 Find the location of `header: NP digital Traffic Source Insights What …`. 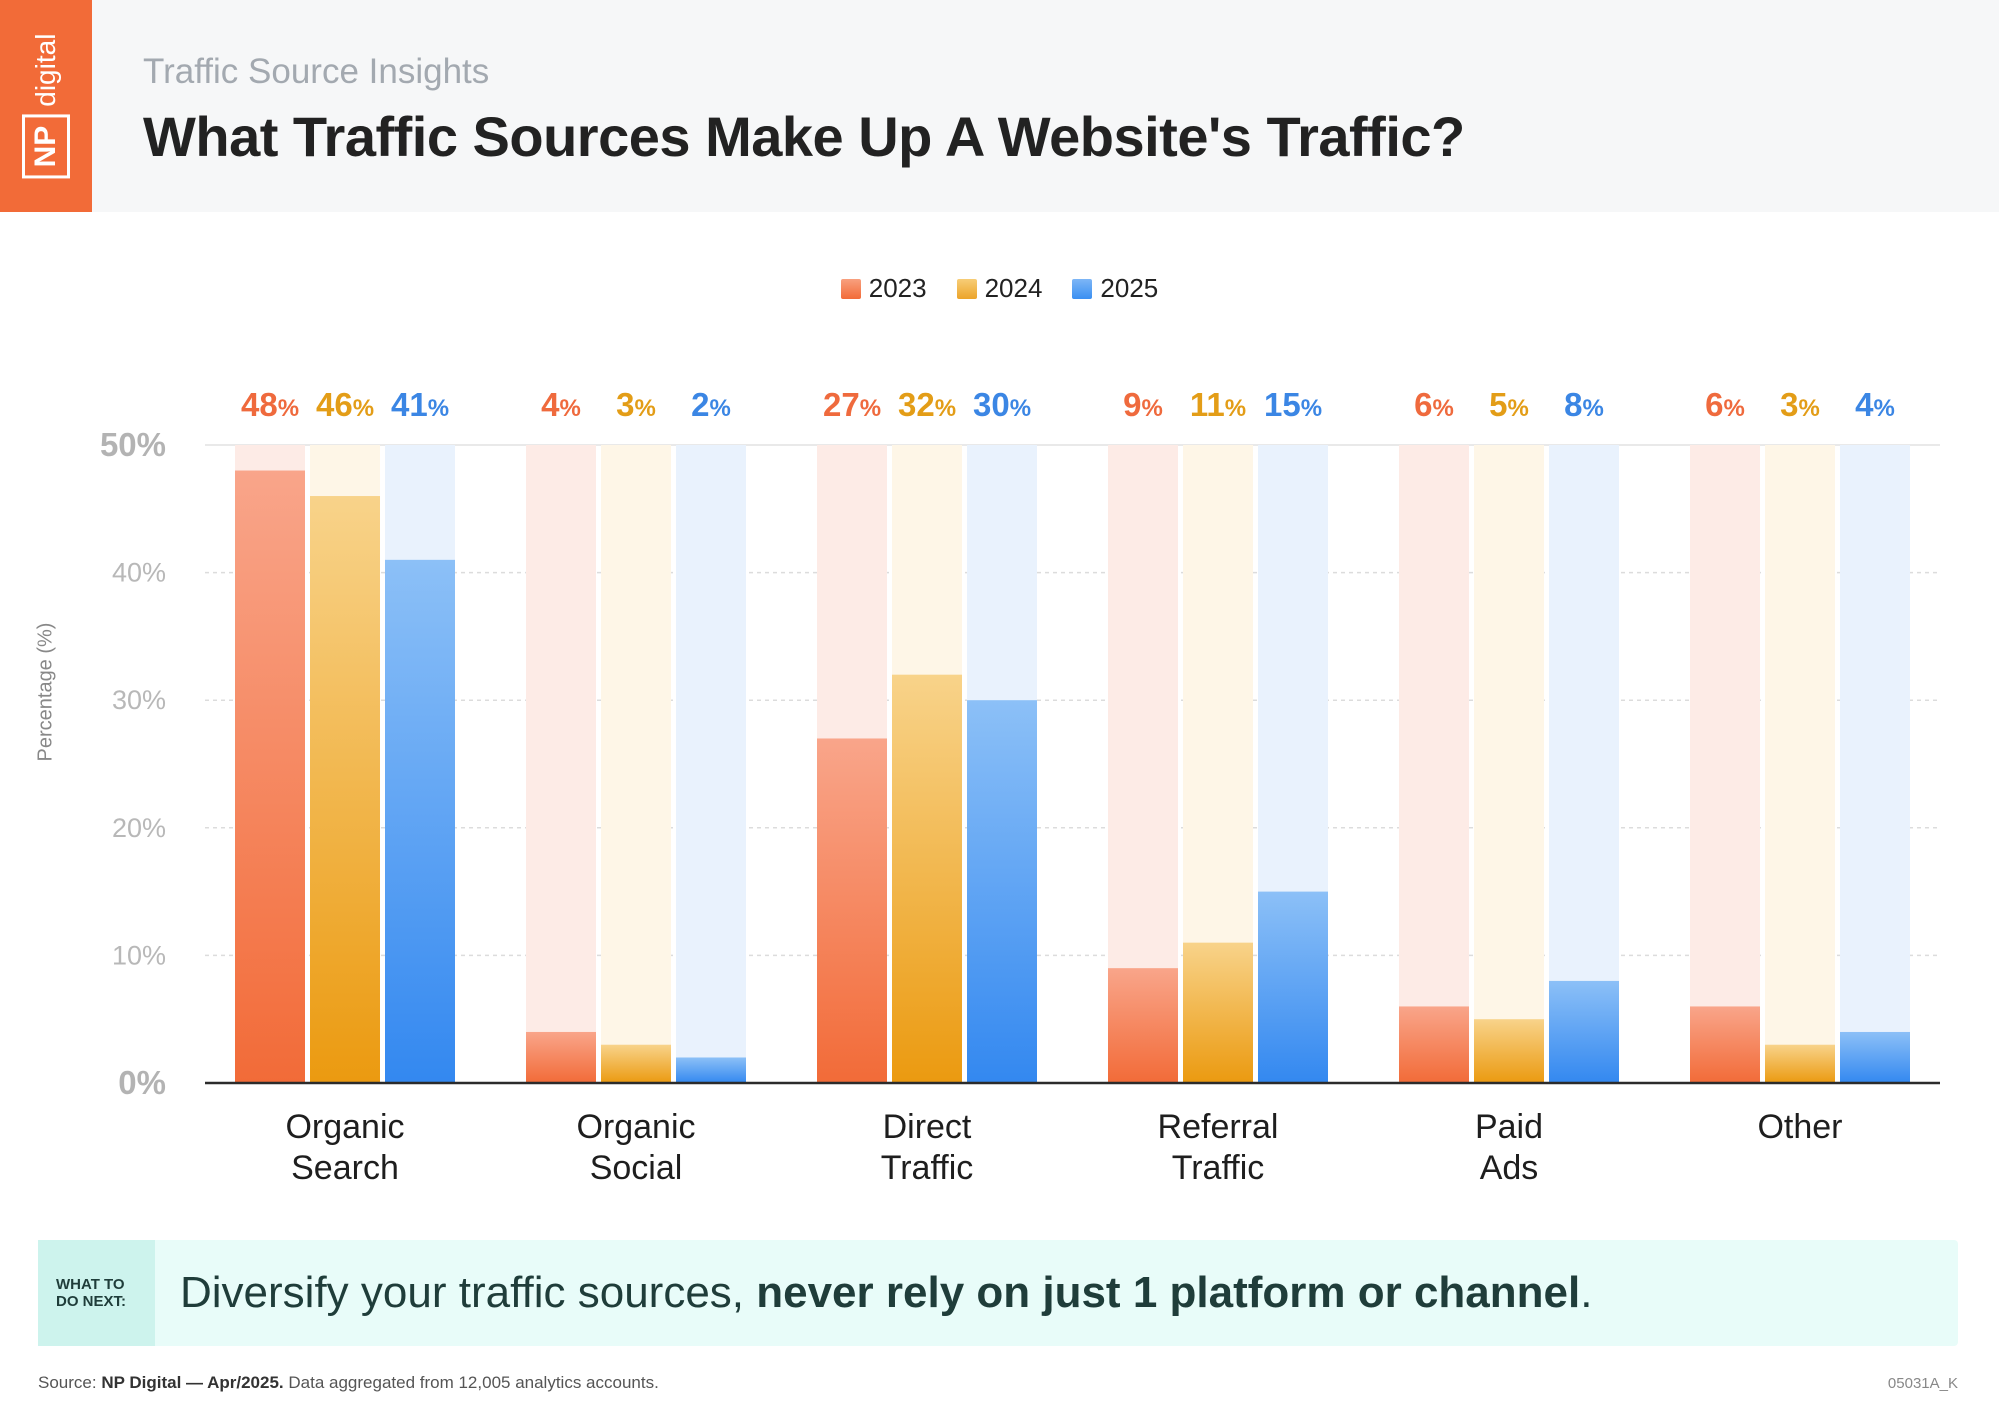

header: NP digital Traffic Source Insights What … is located at coordinates (999, 106).